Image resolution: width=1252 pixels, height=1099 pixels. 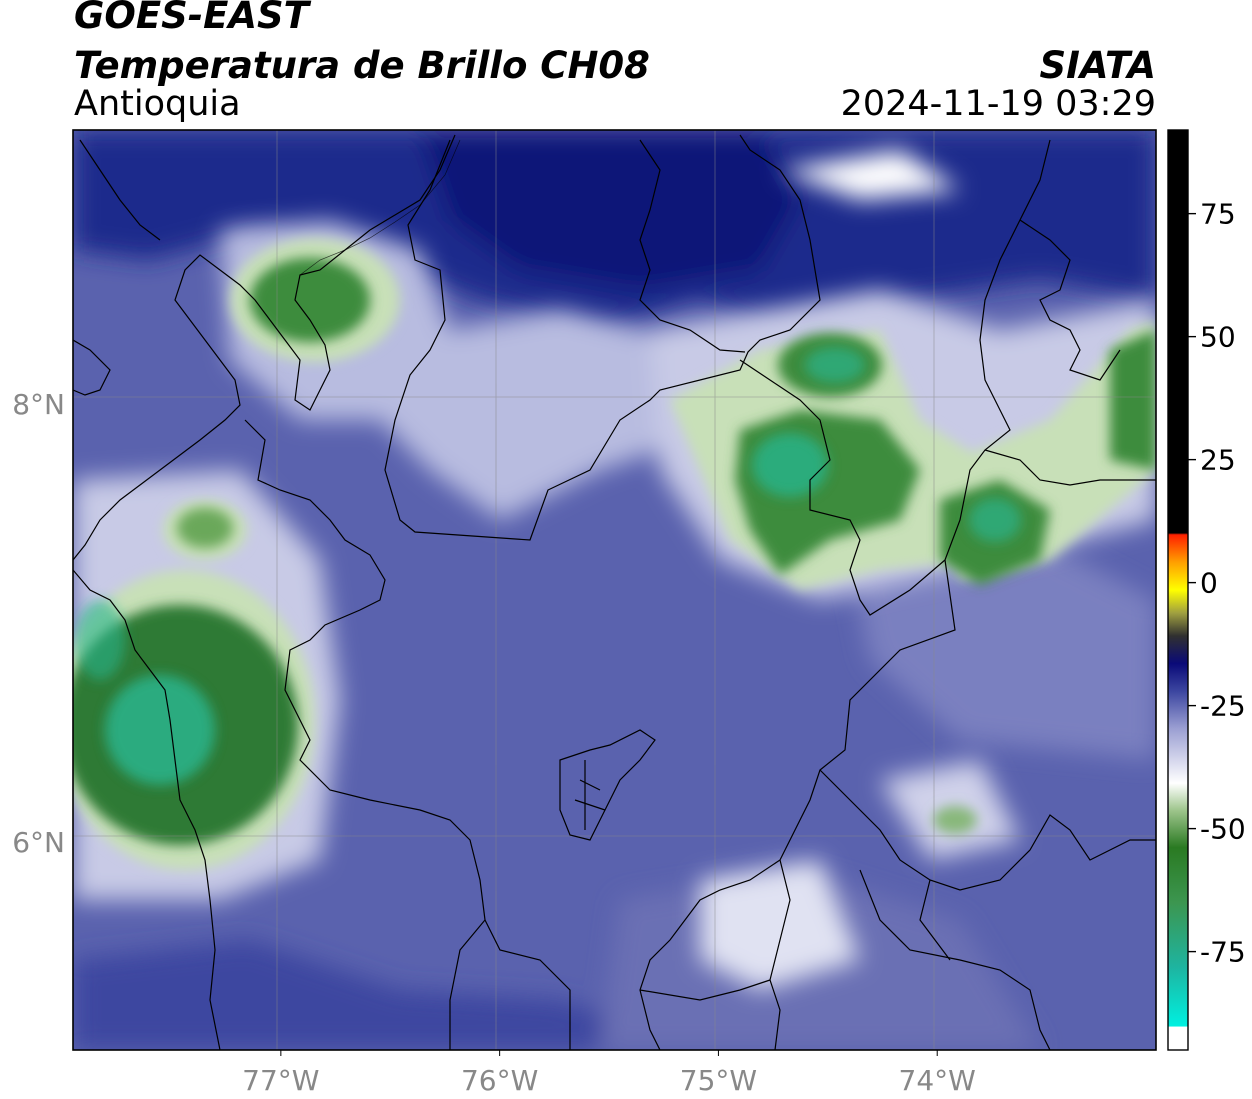 What do you see at coordinates (1209, 583) in the screenshot?
I see `colorbar-tick-label: 0` at bounding box center [1209, 583].